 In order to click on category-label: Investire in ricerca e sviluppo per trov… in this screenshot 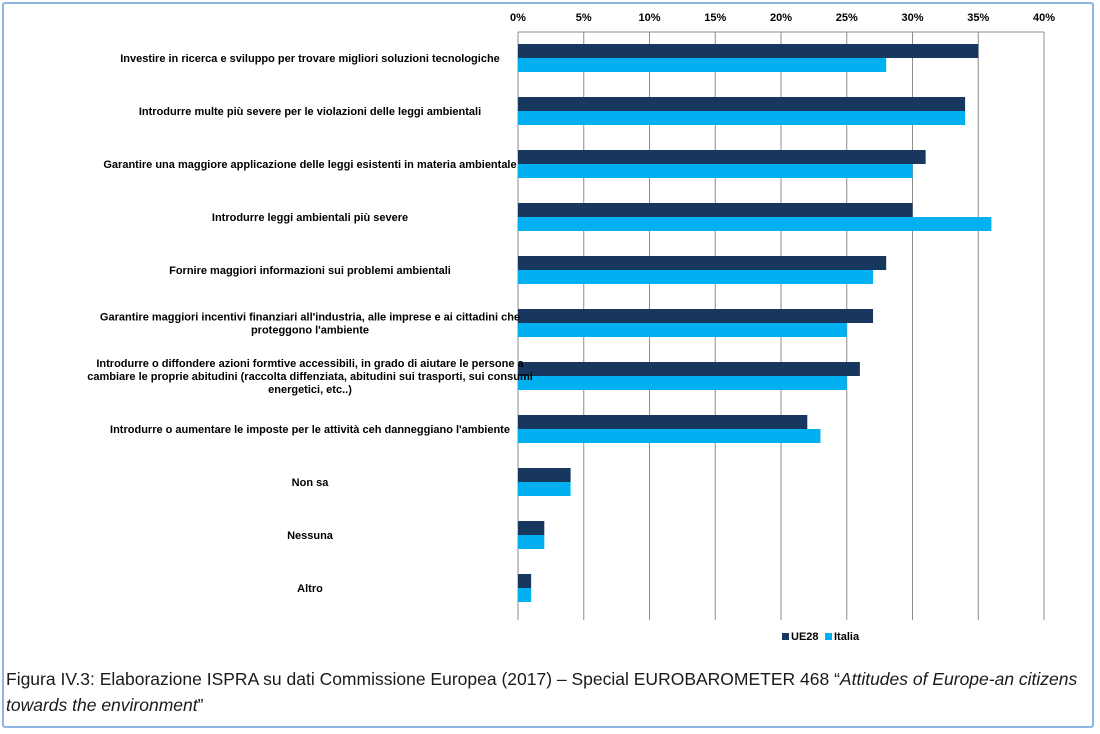, I will do `click(310, 59)`.